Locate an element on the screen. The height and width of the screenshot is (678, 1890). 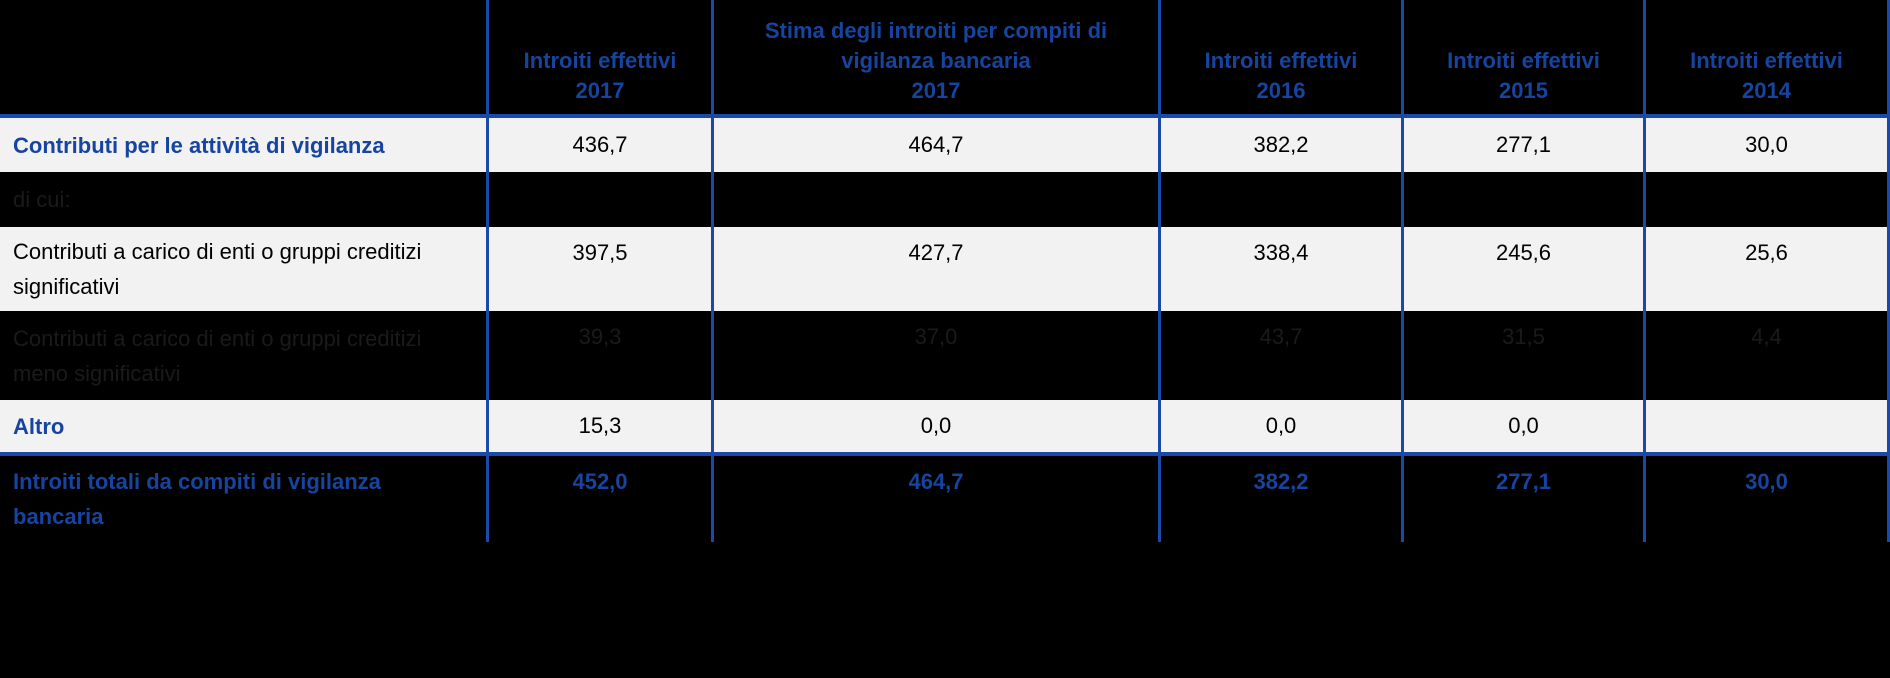
row-significativi-value-2016: 338,4 is located at coordinates (1282, 269).